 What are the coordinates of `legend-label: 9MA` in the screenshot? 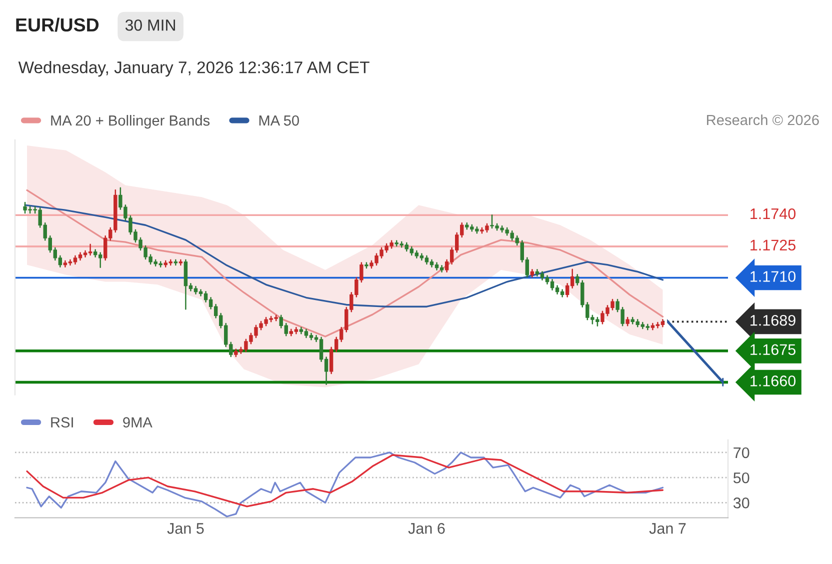 It's located at (137, 422).